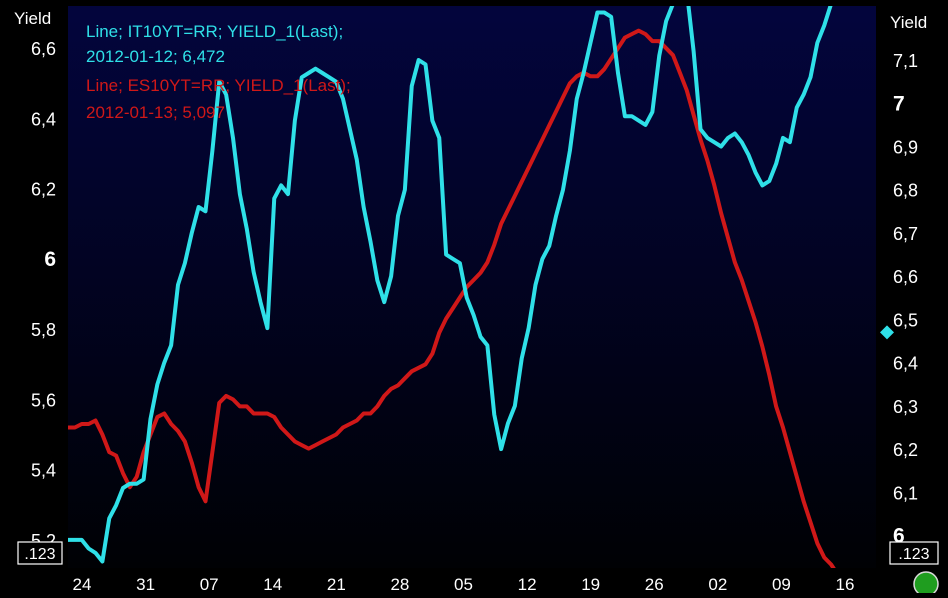 The height and width of the screenshot is (598, 948). I want to click on legend-it10-line1: Line; IT10YT=RR; YIELD_1(Last);, so click(214, 31).